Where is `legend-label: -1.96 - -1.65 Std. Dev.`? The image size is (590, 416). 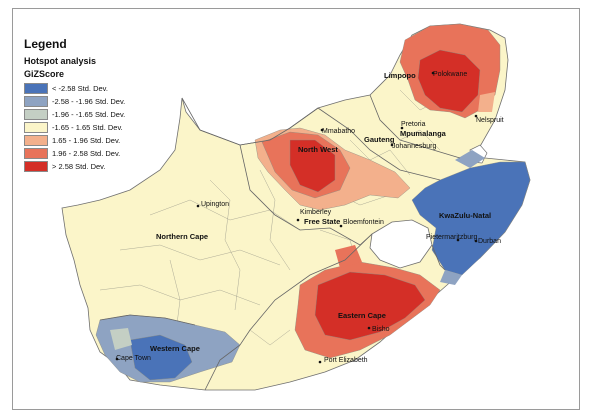
legend-label: -1.96 - -1.65 Std. Dev. is located at coordinates (89, 114).